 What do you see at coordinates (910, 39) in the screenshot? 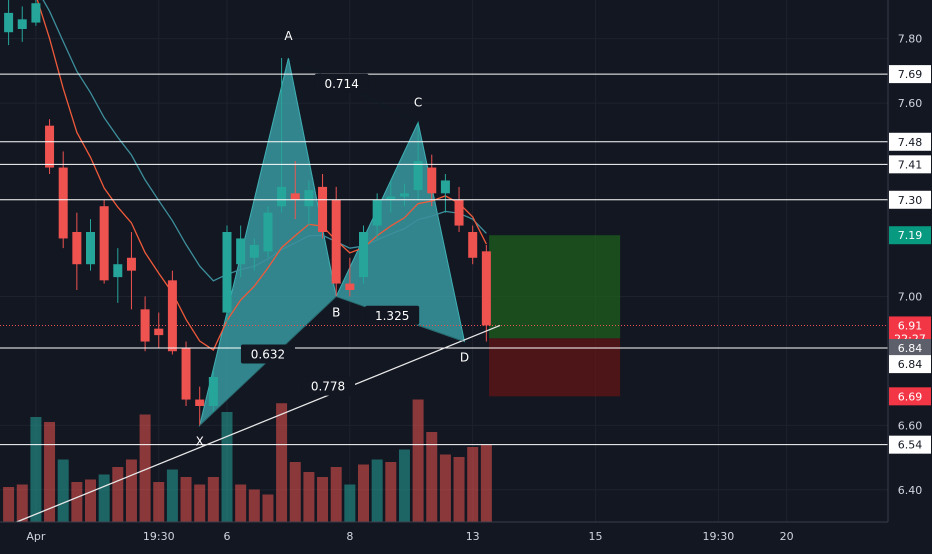
I see `price-axis-tick-label: 7.80` at bounding box center [910, 39].